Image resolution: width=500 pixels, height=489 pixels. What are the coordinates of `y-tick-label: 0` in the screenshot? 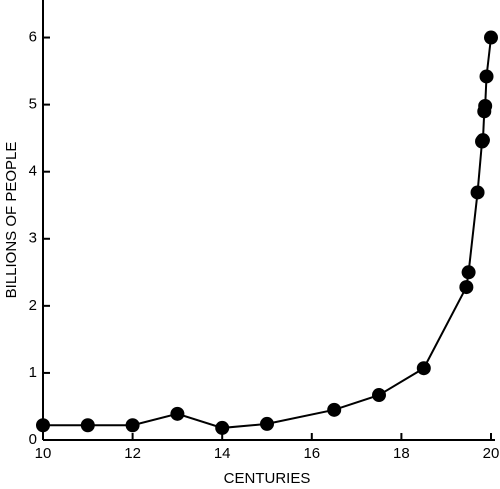 It's located at (33, 439).